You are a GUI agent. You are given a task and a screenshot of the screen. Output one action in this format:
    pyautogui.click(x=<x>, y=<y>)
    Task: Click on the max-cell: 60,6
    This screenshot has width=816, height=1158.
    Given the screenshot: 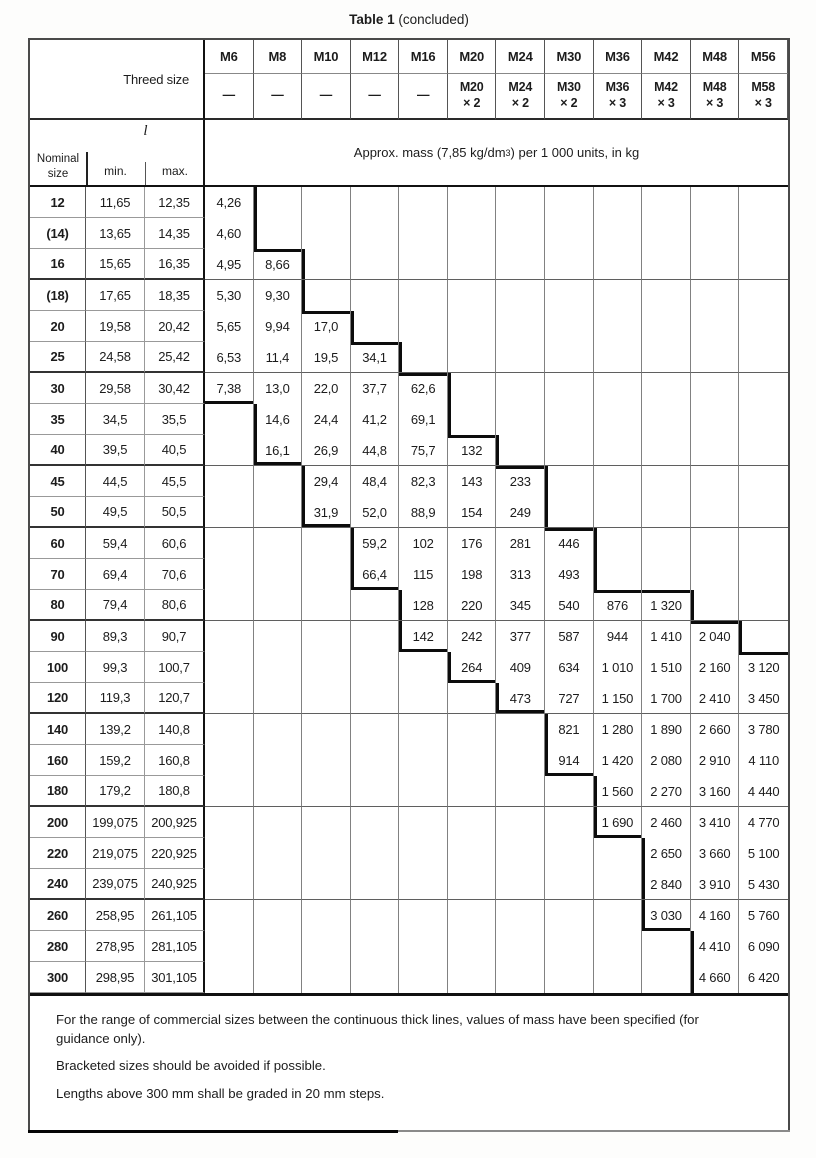 What is the action you would take?
    pyautogui.click(x=175, y=543)
    